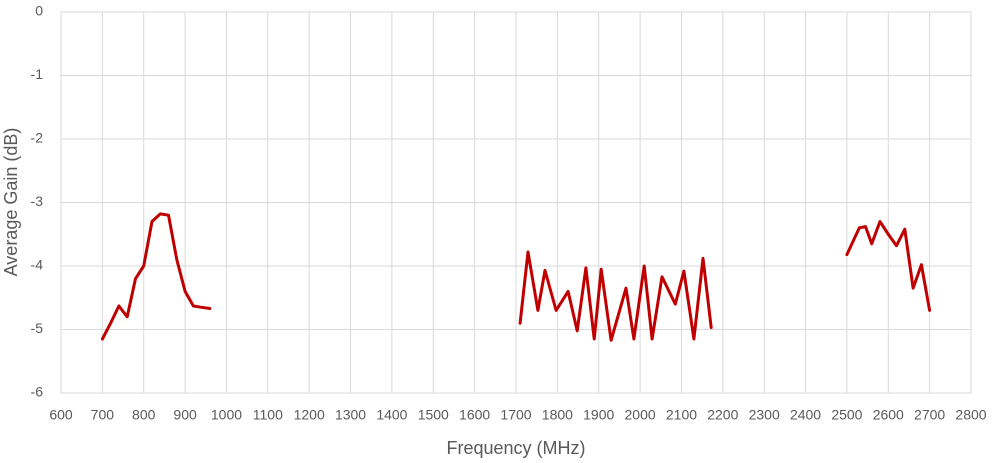  Describe the element at coordinates (37, 138) in the screenshot. I see `y-tick-label: -2` at that location.